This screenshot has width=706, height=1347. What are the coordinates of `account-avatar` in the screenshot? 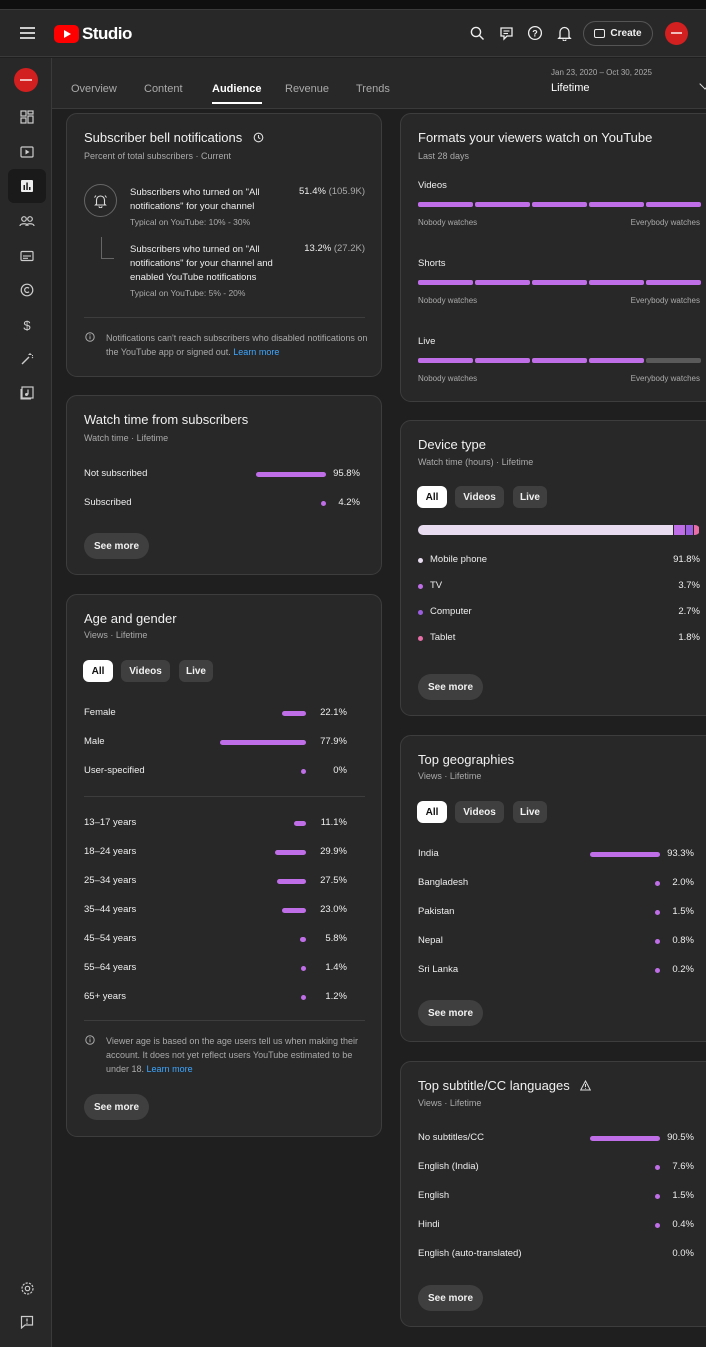 It's located at (676, 33).